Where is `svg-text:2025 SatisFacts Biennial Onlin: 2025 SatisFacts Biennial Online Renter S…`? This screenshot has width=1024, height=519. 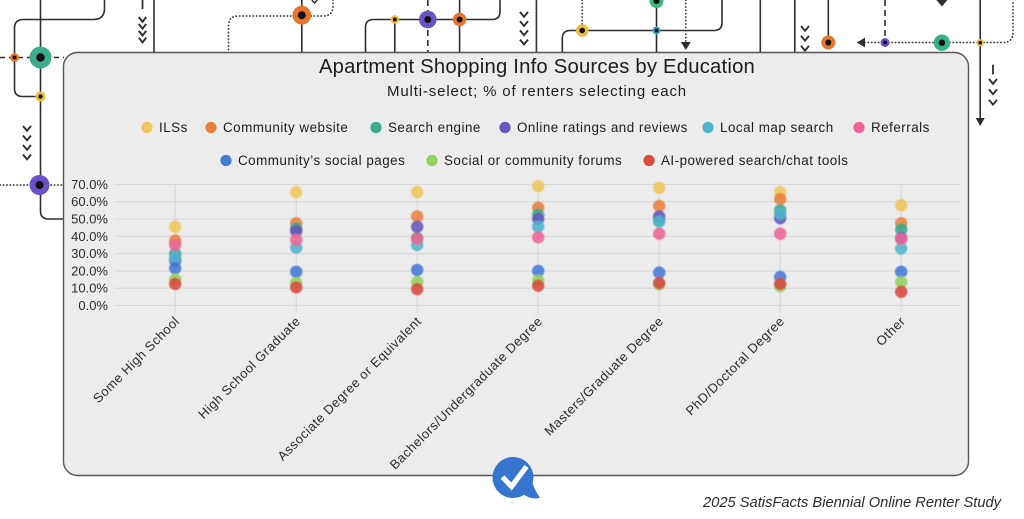
svg-text:2025 SatisFacts Biennial Onlin: 2025 SatisFacts Biennial Online Renter S… is located at coordinates (852, 503).